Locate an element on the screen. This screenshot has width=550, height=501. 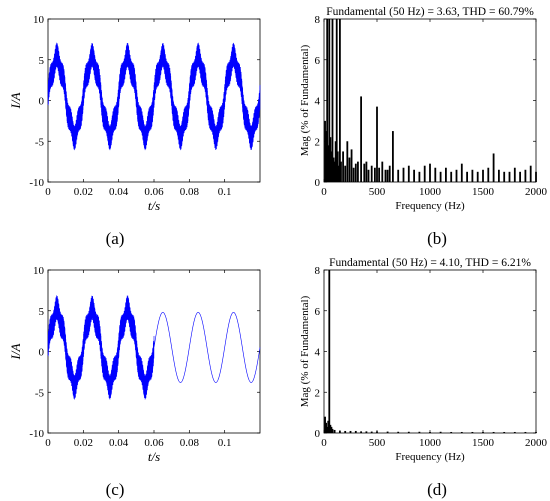
y-tick-label: -5 is located at coordinates (40, 142).